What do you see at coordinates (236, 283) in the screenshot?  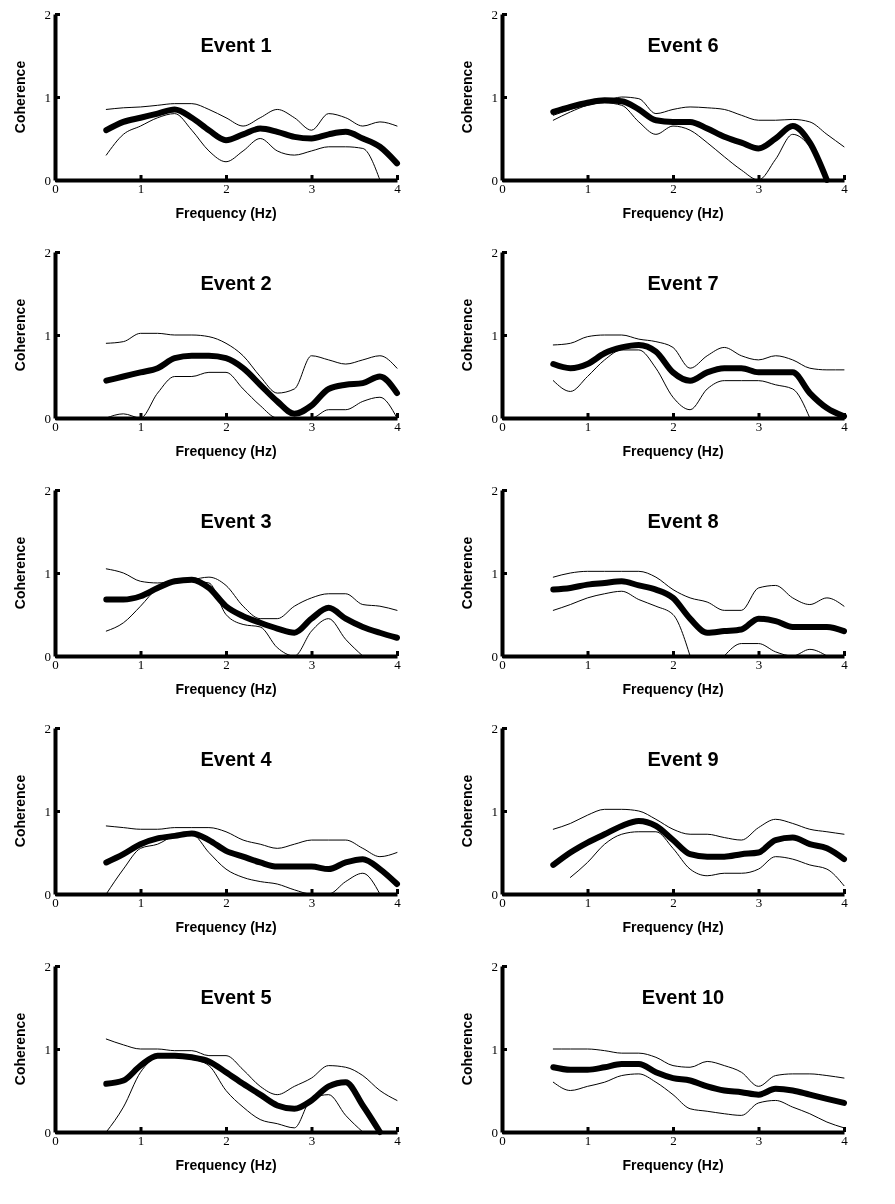 I see `text: Event 2` at bounding box center [236, 283].